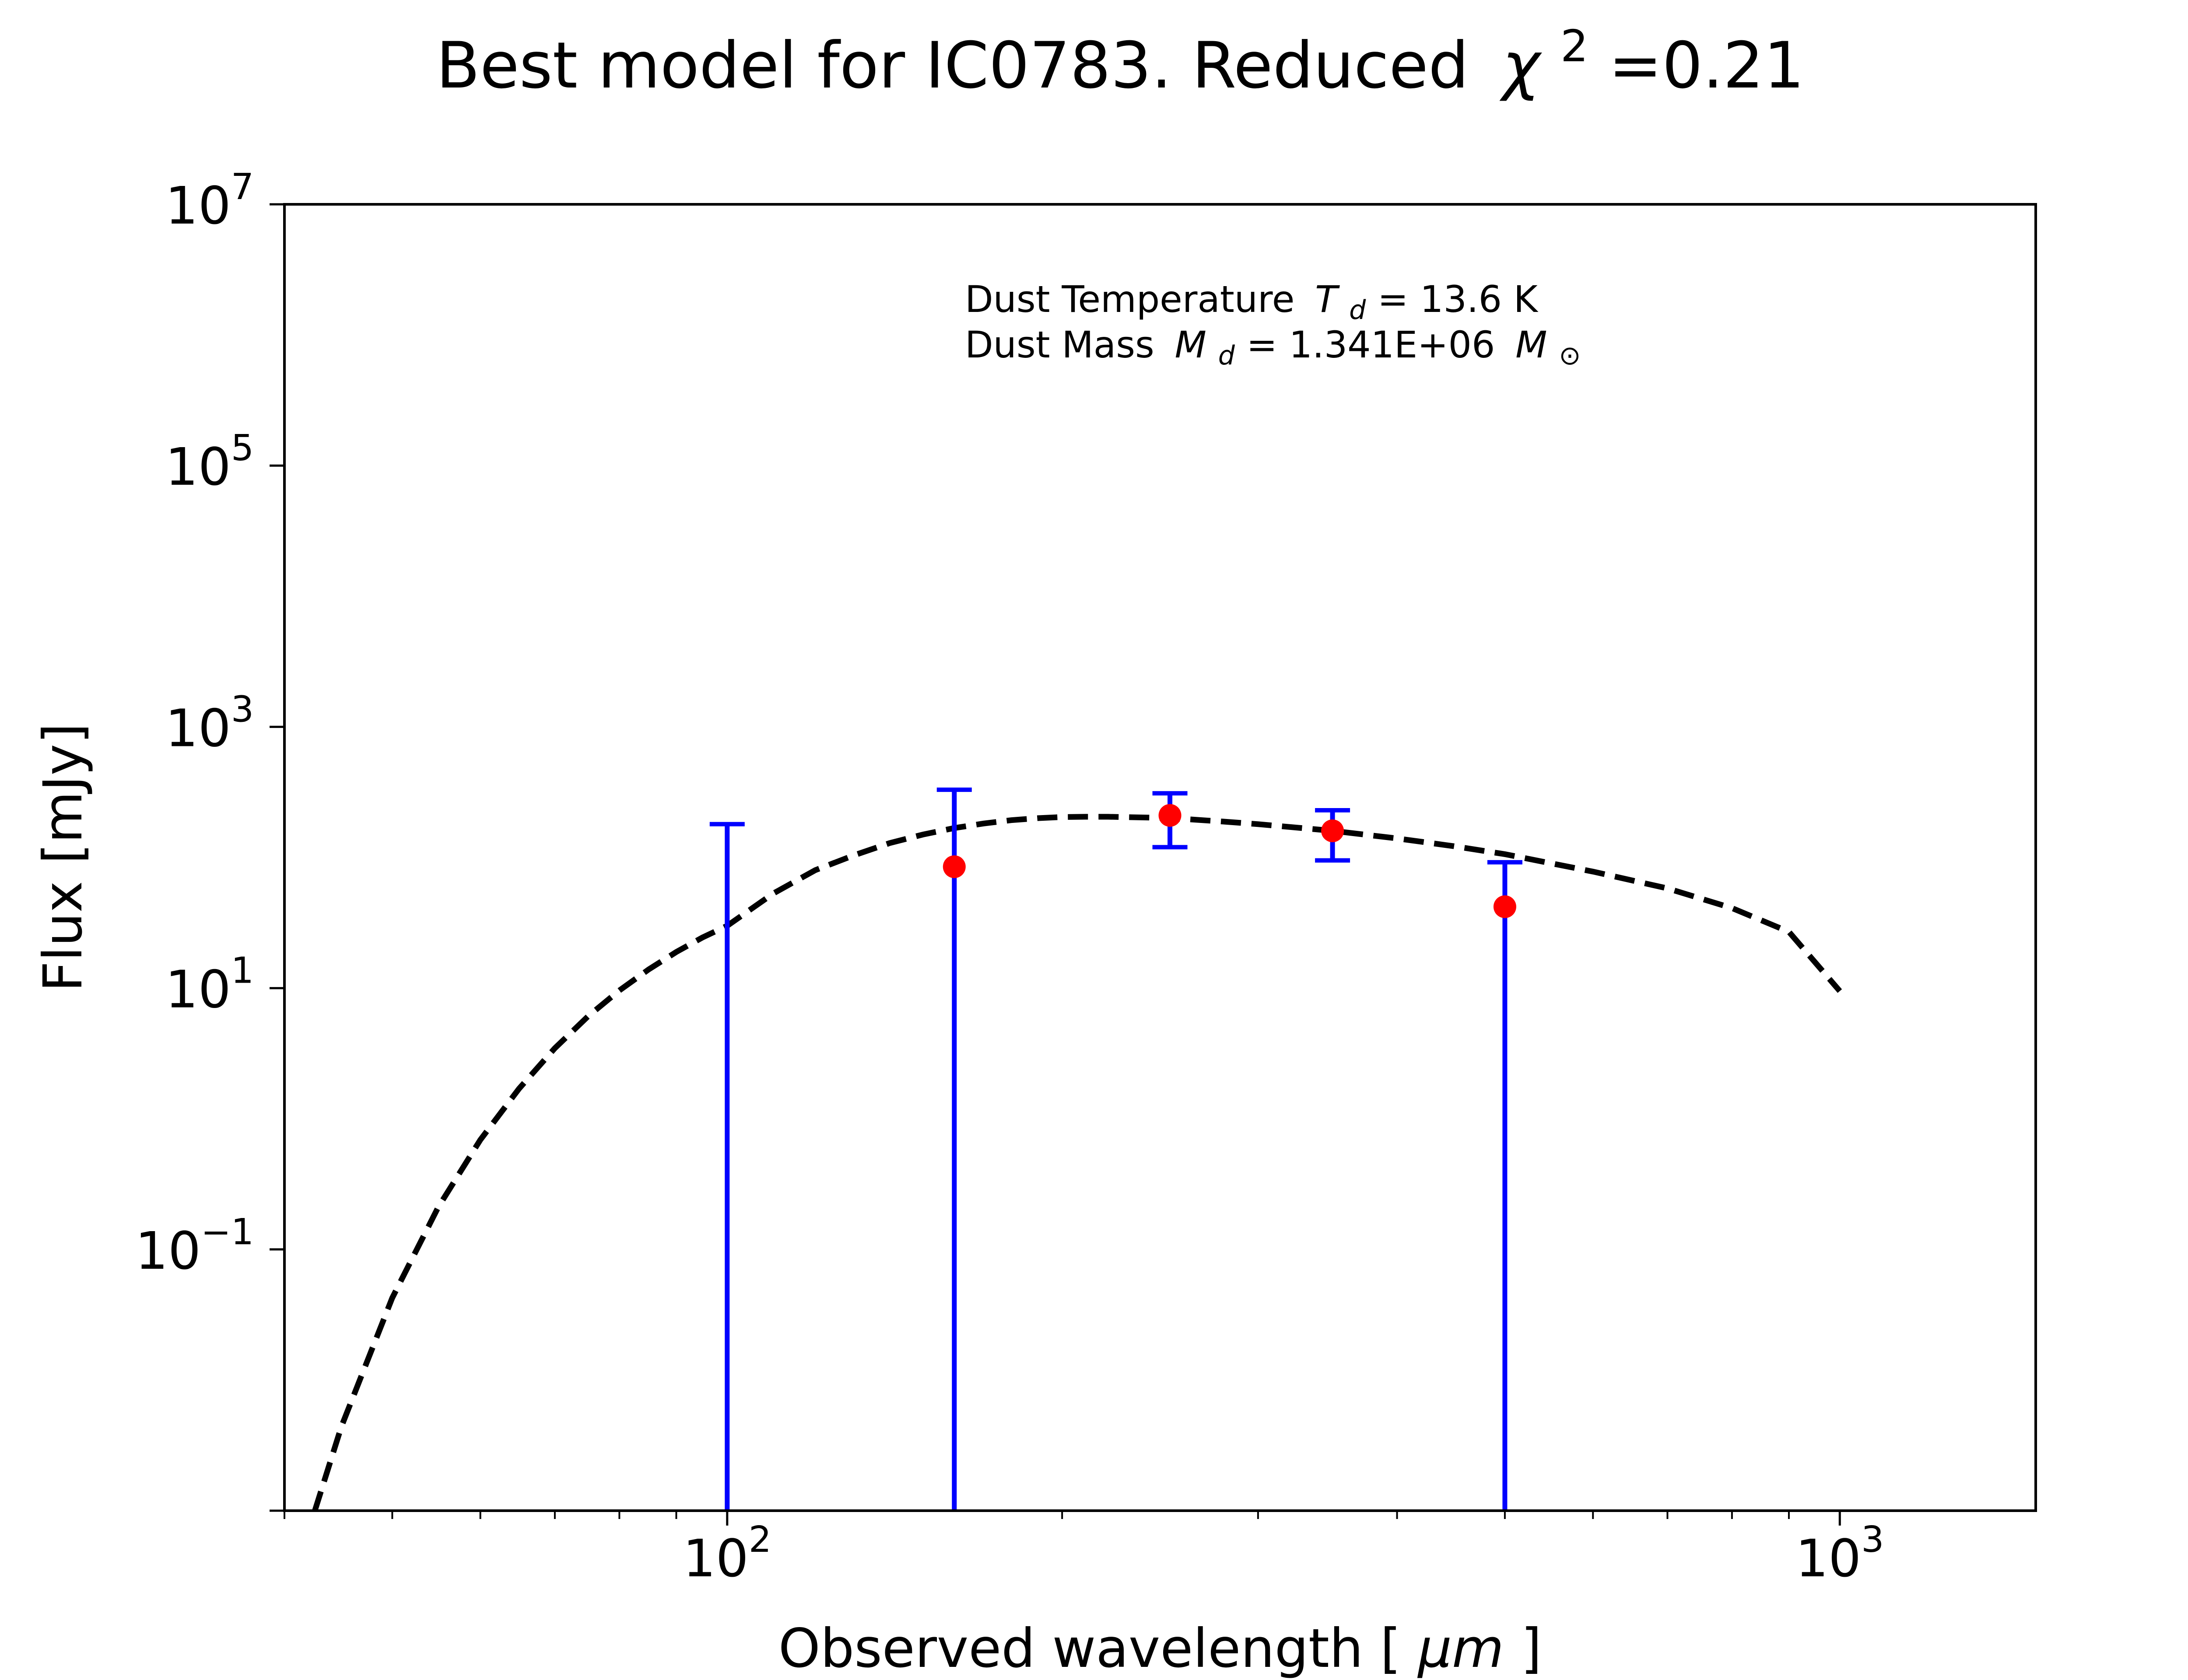  I want to click on annotation-mass: Dust Mass M d = 1.341E+06 M ⊙, so click(1273, 348).